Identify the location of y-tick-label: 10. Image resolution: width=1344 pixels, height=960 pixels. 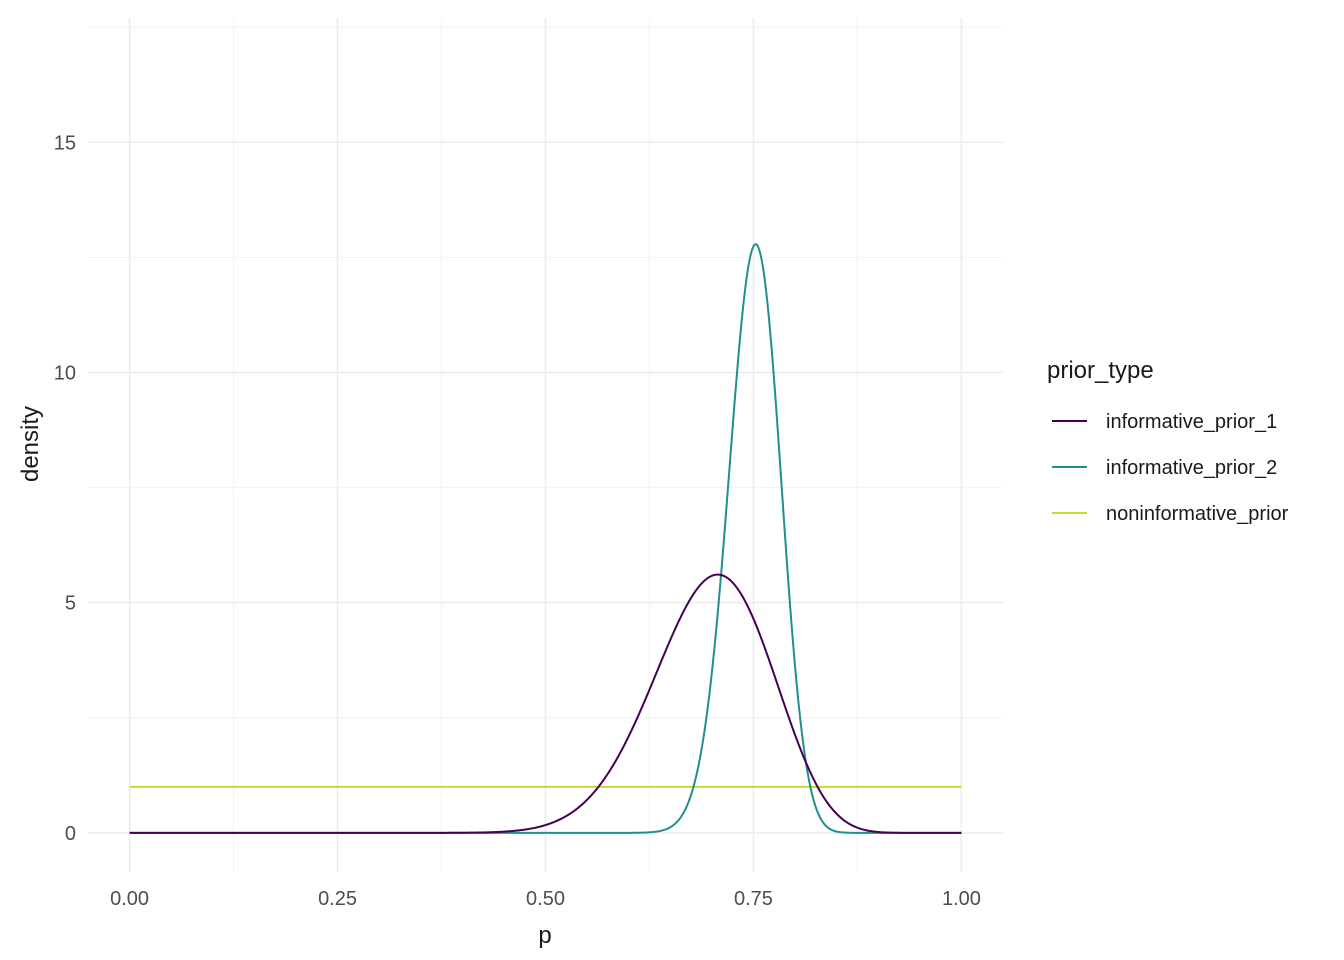
(65, 373).